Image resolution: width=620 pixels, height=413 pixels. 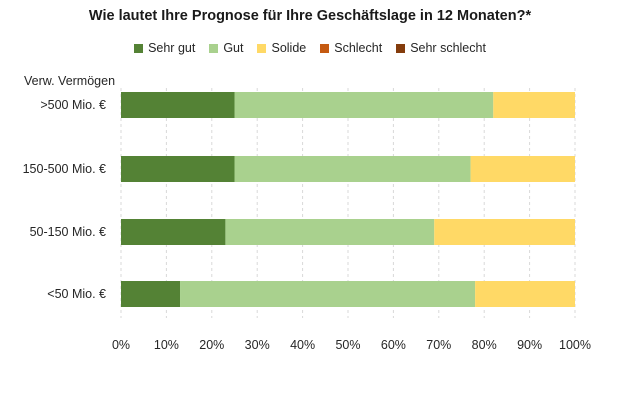 What do you see at coordinates (233, 48) in the screenshot?
I see `legend-label: Gut` at bounding box center [233, 48].